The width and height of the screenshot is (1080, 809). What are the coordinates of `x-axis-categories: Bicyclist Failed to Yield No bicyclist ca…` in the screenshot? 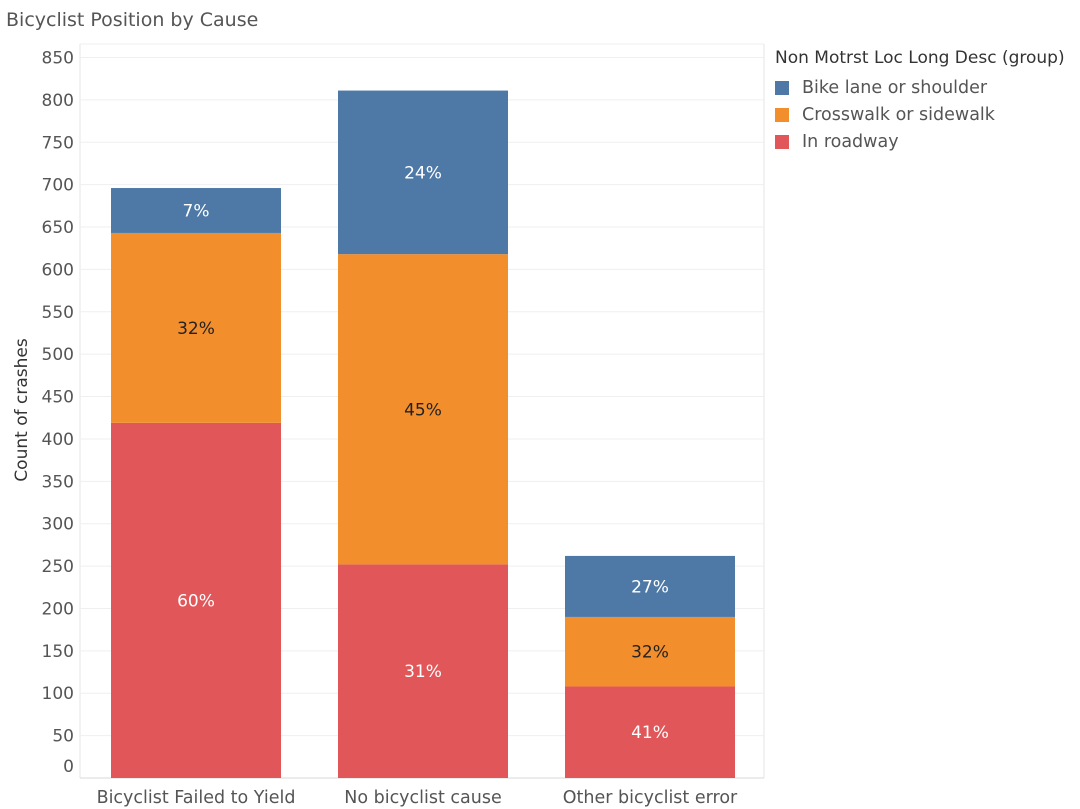 It's located at (417, 798).